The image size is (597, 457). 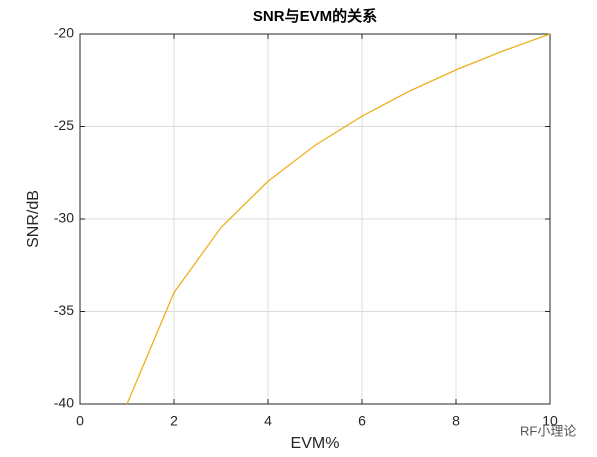 I want to click on x-tick-label: 6, so click(x=362, y=421).